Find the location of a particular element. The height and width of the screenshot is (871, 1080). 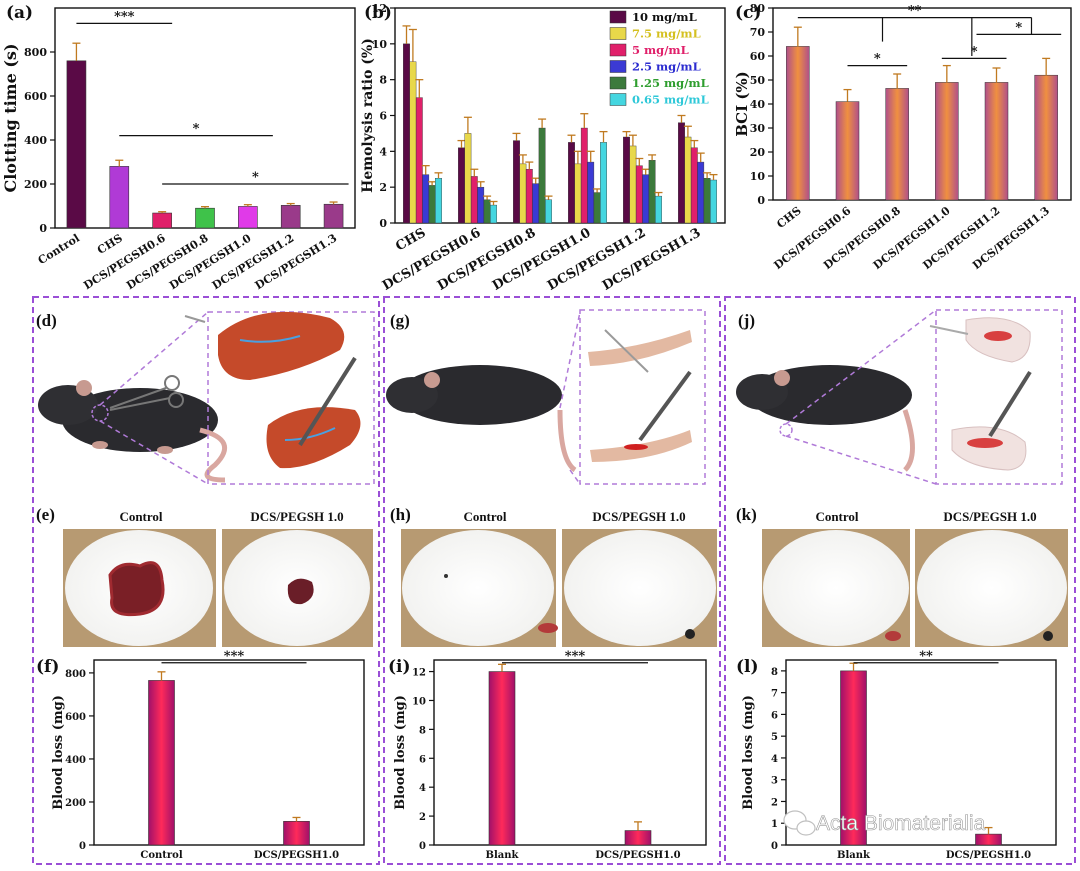

photo-panel-liver: (e) Control DCS/PEGSH 1.0 is located at coordinates (204, 576).